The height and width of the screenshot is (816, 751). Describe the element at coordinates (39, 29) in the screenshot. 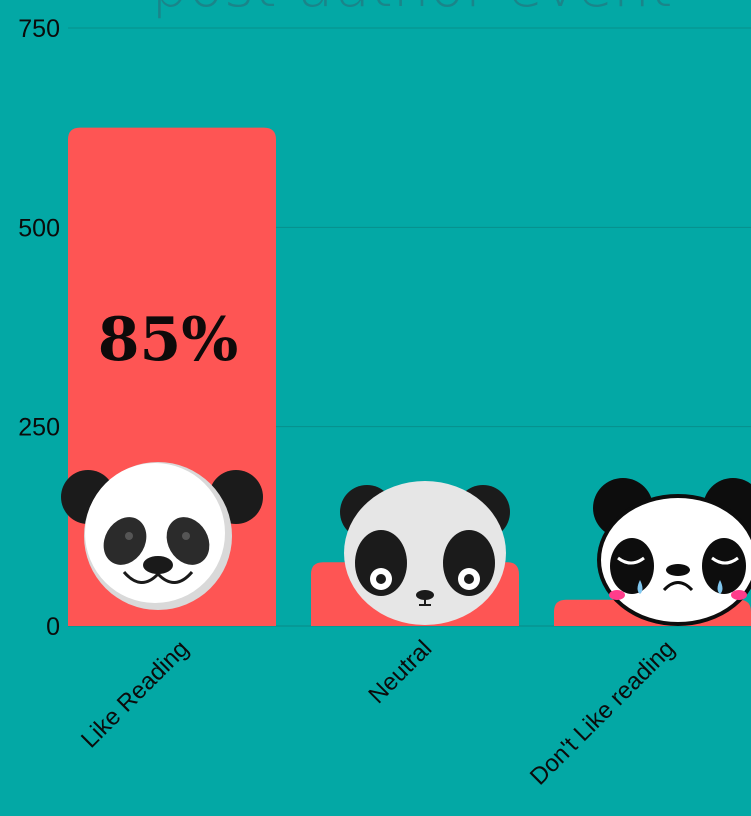

I see `y-tick-label: 750` at that location.